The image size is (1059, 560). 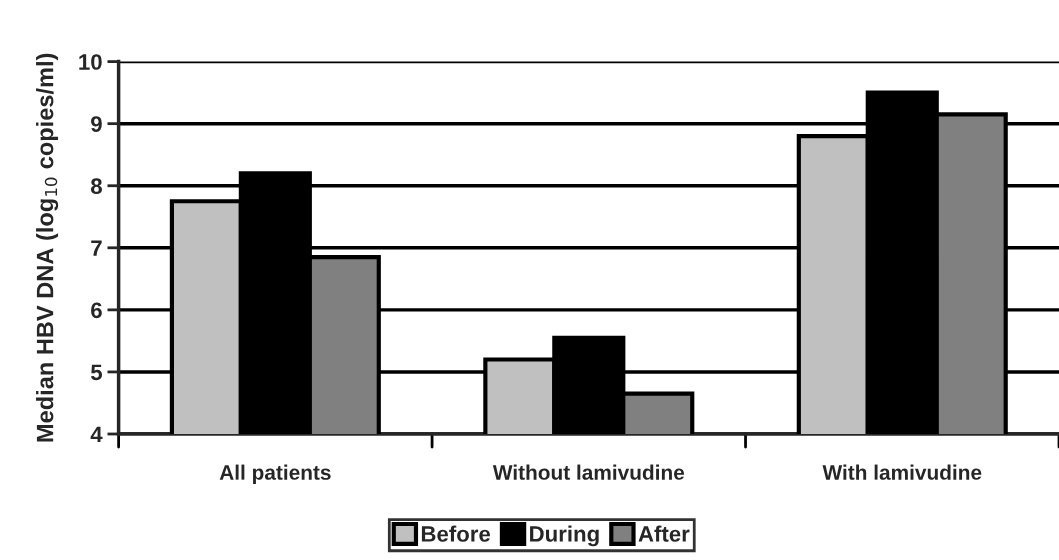 I want to click on y-tick-label: 9, so click(x=96, y=124).